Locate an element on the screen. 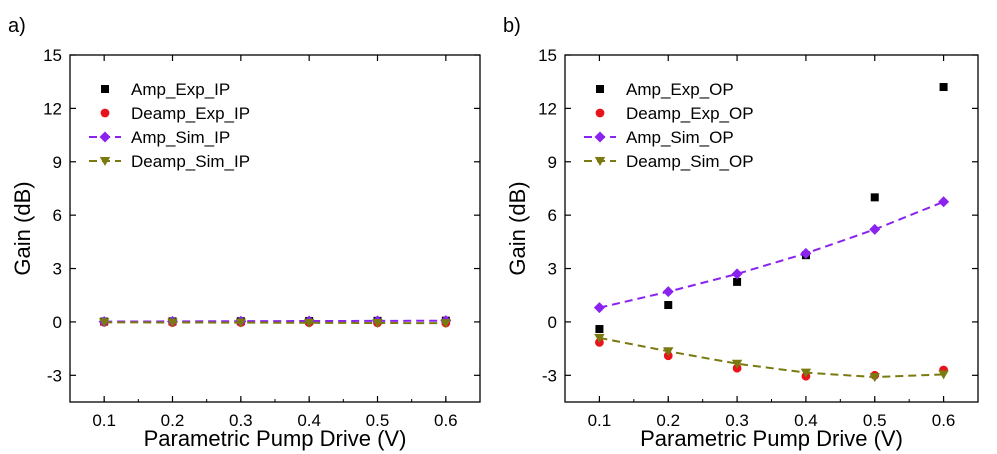 The image size is (997, 454). legend-item: Amp_Exp_IP is located at coordinates (165, 89).